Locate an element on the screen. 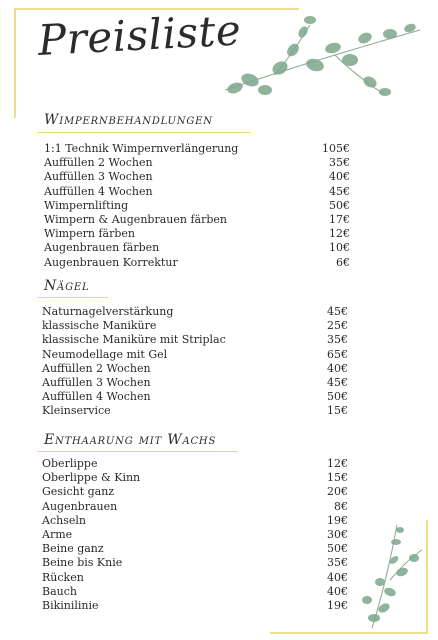  item-name: Naturnagelverstärkung is located at coordinates (108, 311).